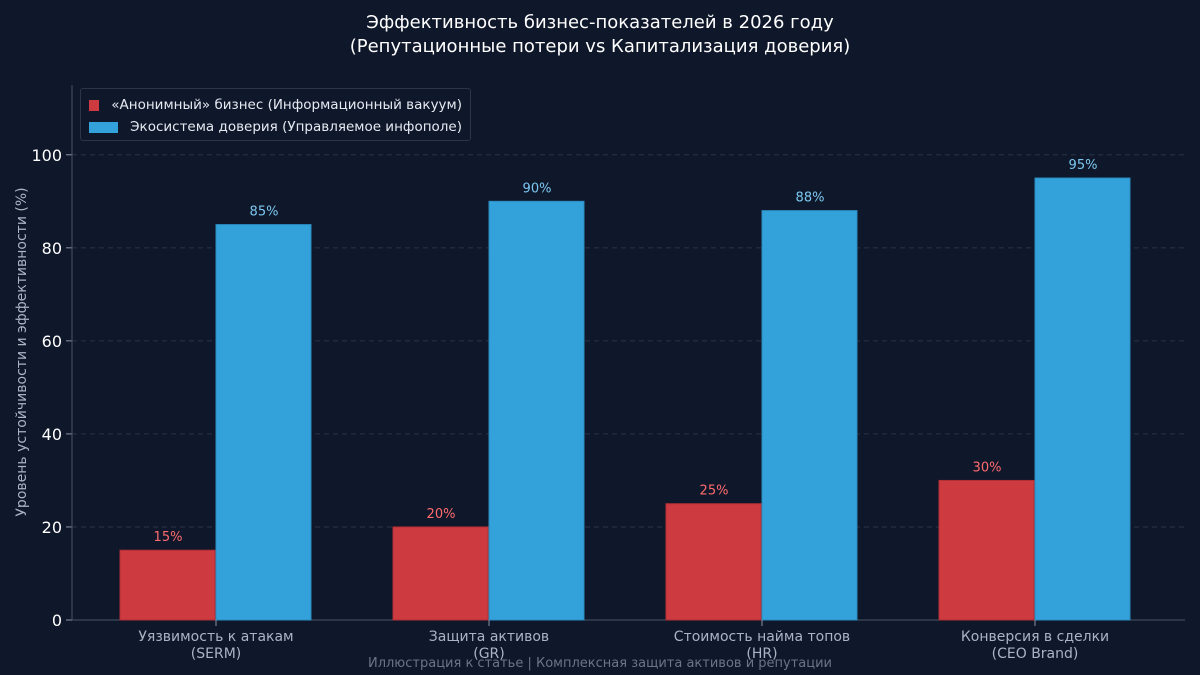 The image size is (1200, 675). I want to click on y-tick-label: 40, so click(52, 434).